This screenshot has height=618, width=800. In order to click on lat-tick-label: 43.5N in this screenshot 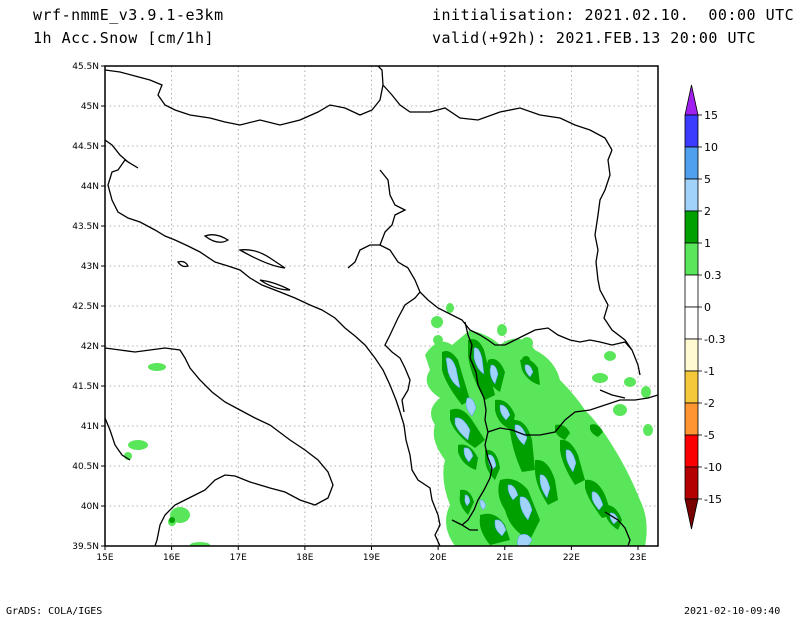, I will do `click(85, 227)`.